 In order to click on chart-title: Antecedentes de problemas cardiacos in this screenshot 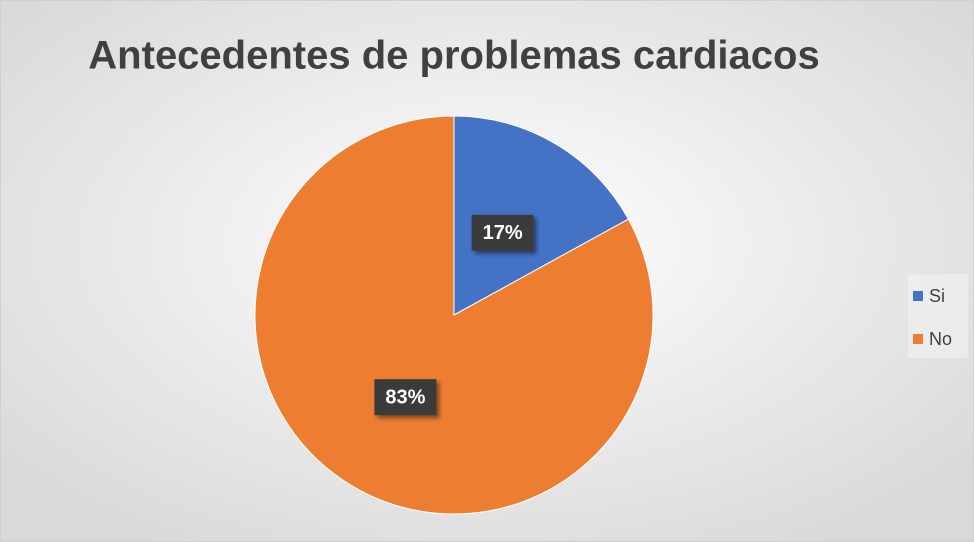, I will do `click(453, 56)`.